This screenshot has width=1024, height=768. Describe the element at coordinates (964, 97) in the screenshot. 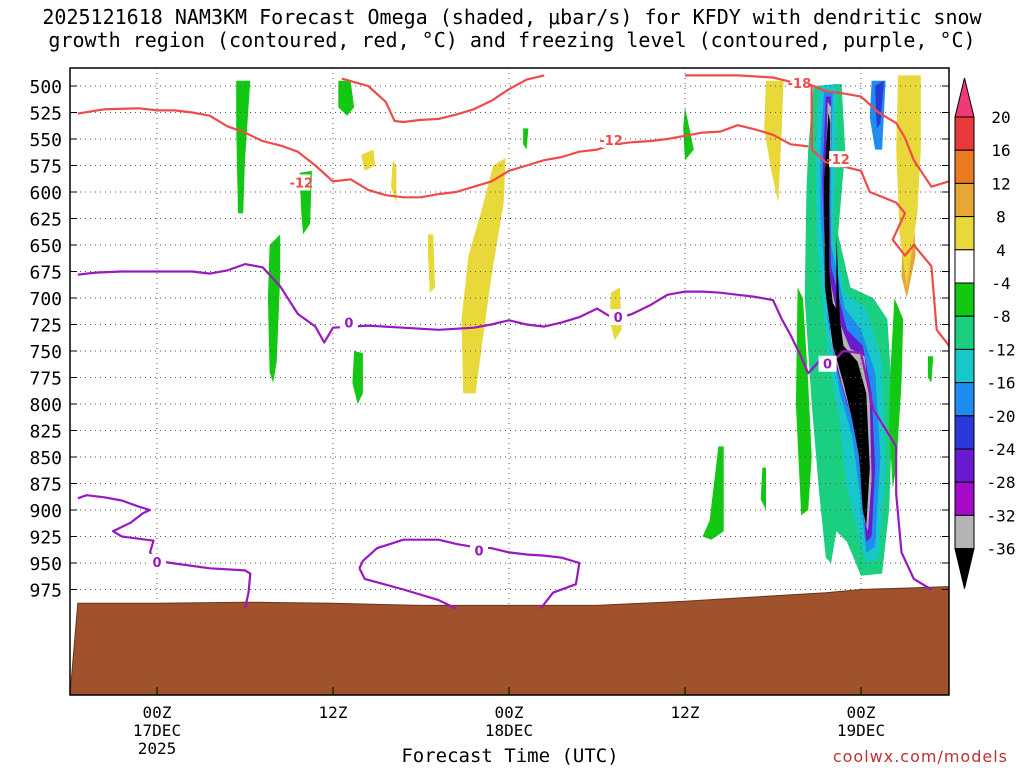

I see `colorbar-top-arrow` at that location.